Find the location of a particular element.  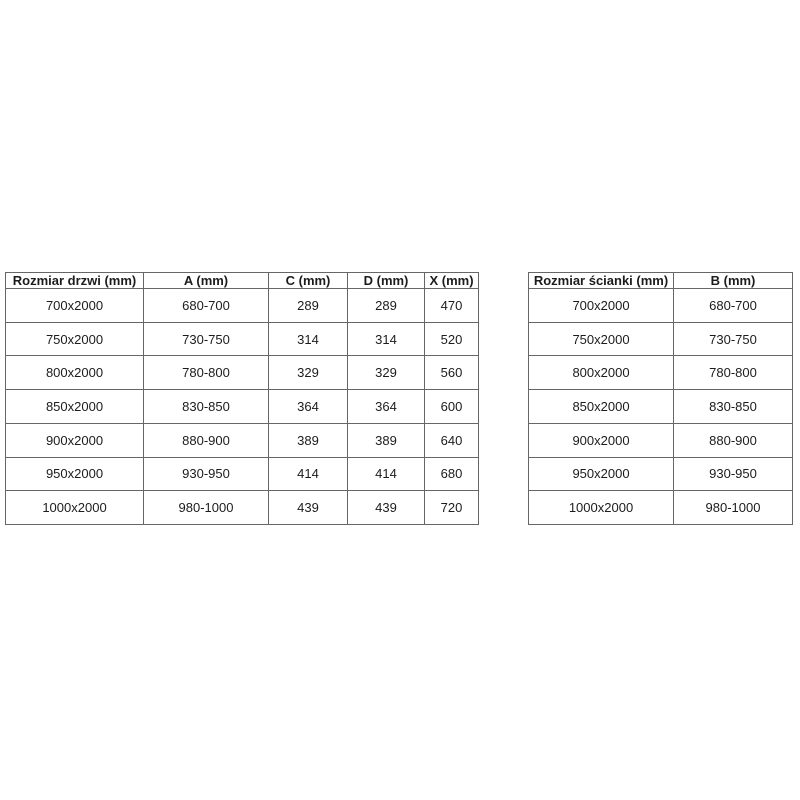

wall-panel-sizes-table-head: Rozmiar ścianki (mm) B (mm) is located at coordinates (660, 280).